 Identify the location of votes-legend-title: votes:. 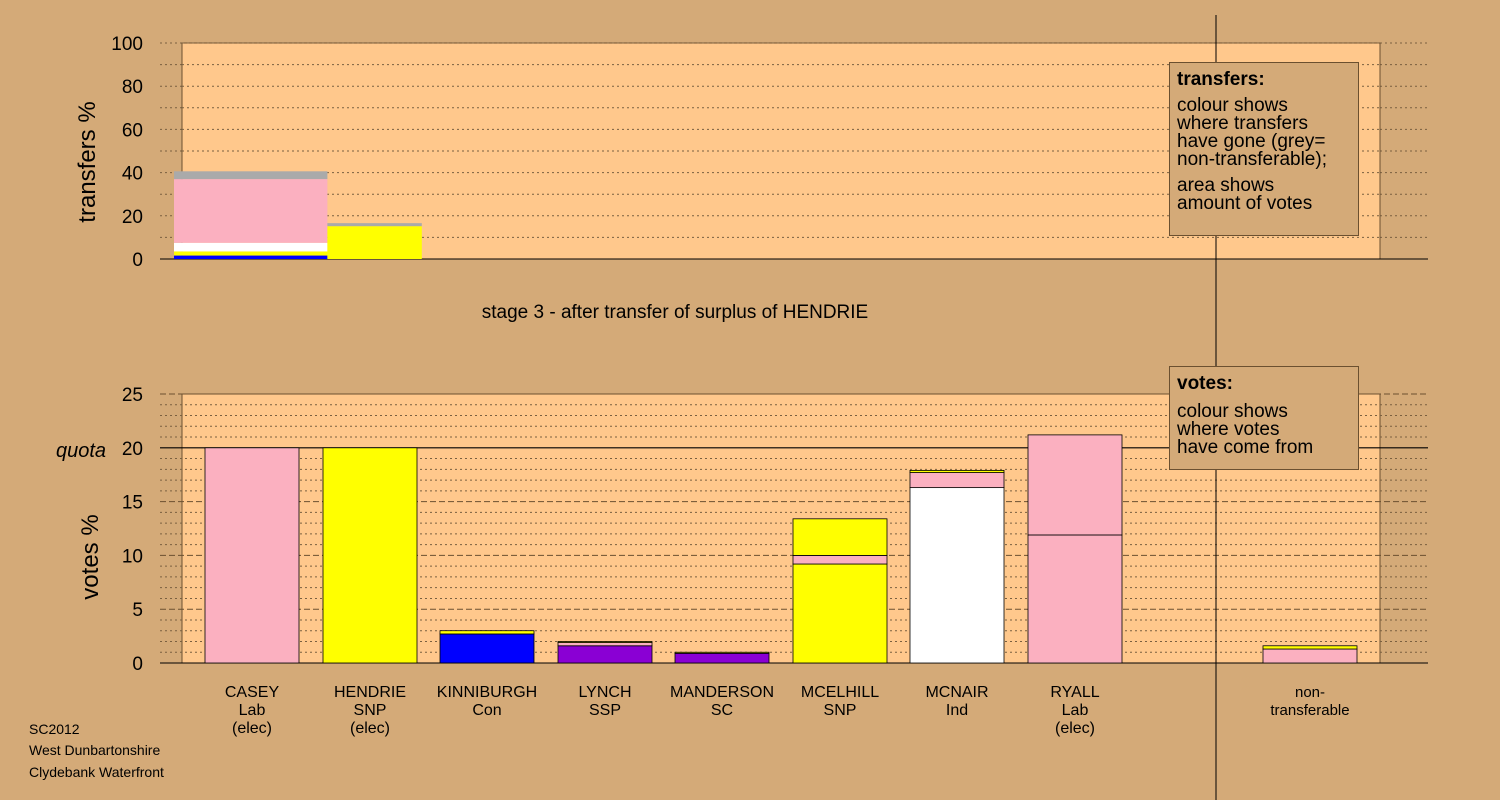
(1205, 383).